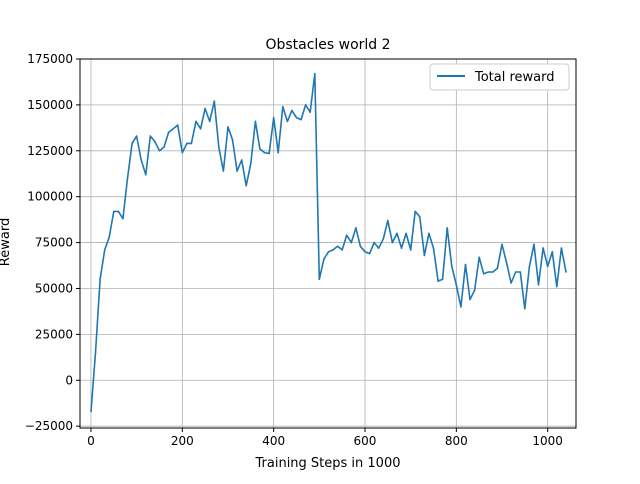 The height and width of the screenshot is (484, 640). What do you see at coordinates (182, 441) in the screenshot?
I see `x-tick-label: 200` at bounding box center [182, 441].